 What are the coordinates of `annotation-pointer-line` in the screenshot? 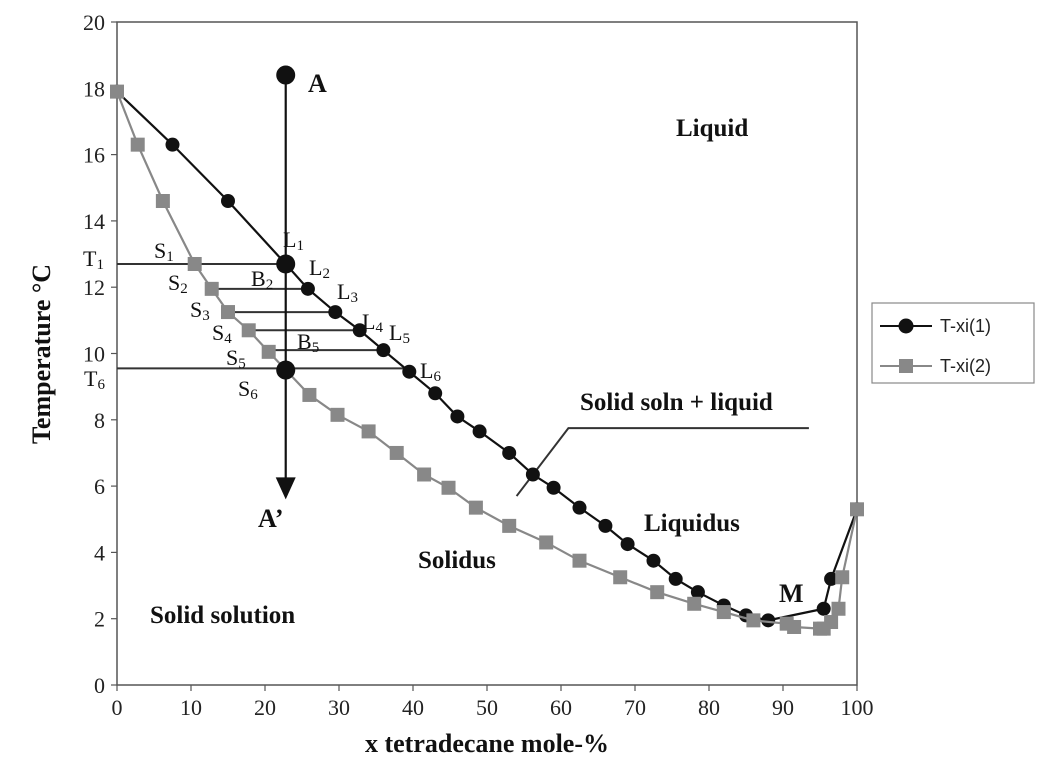 It's located at (662, 462).